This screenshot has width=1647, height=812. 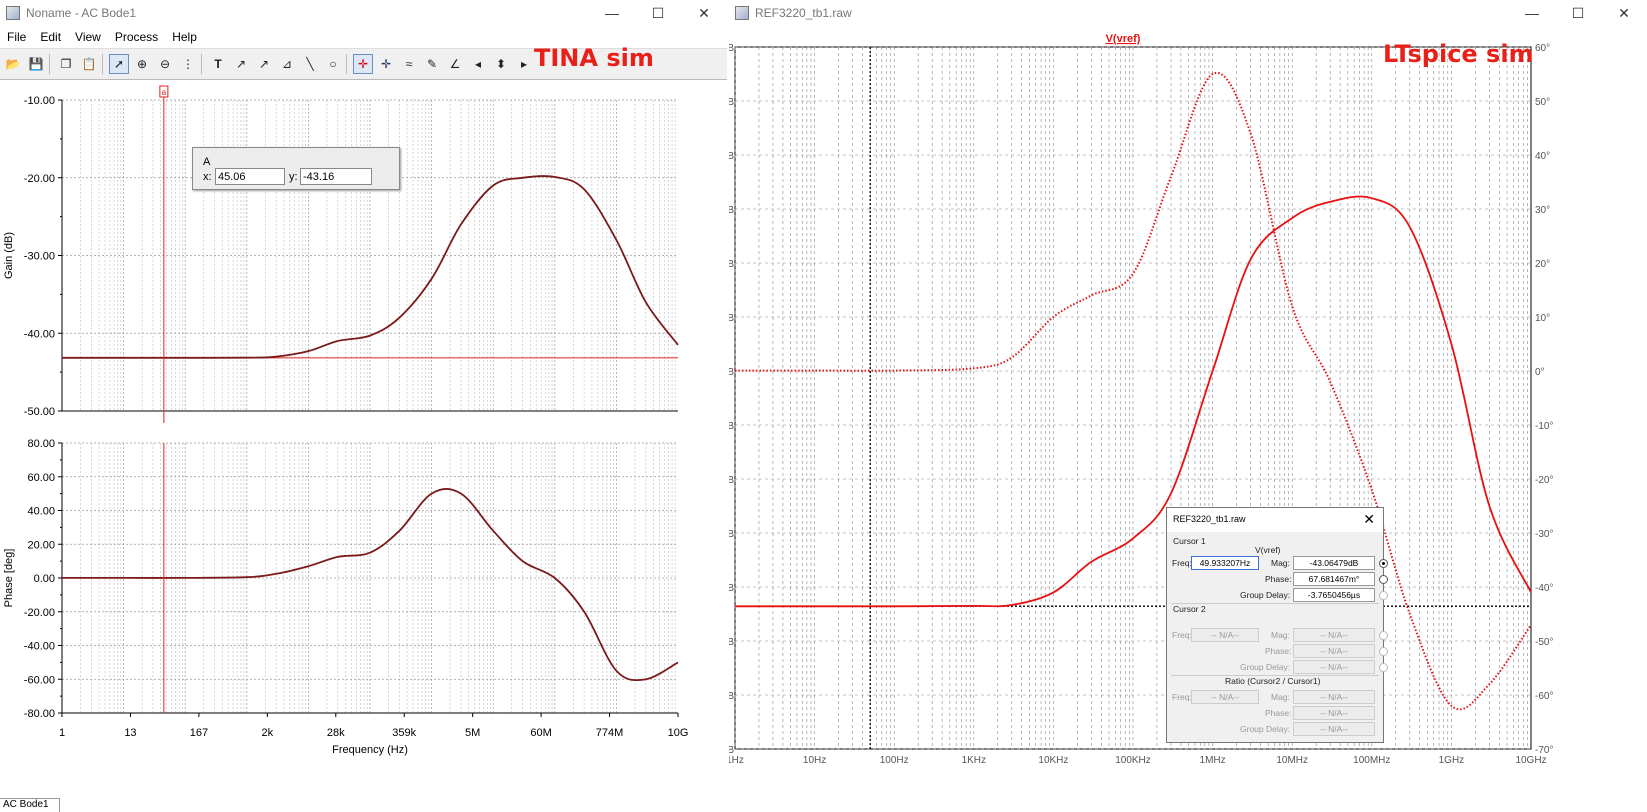 I want to click on close-icon: ✕, so click(x=704, y=12).